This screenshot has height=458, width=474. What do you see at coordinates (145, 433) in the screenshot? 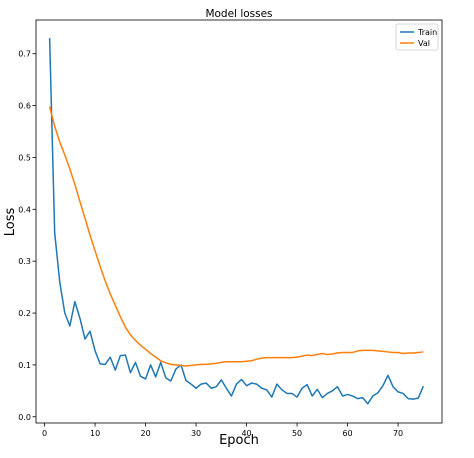
I see `x-tick-label: 20` at bounding box center [145, 433].